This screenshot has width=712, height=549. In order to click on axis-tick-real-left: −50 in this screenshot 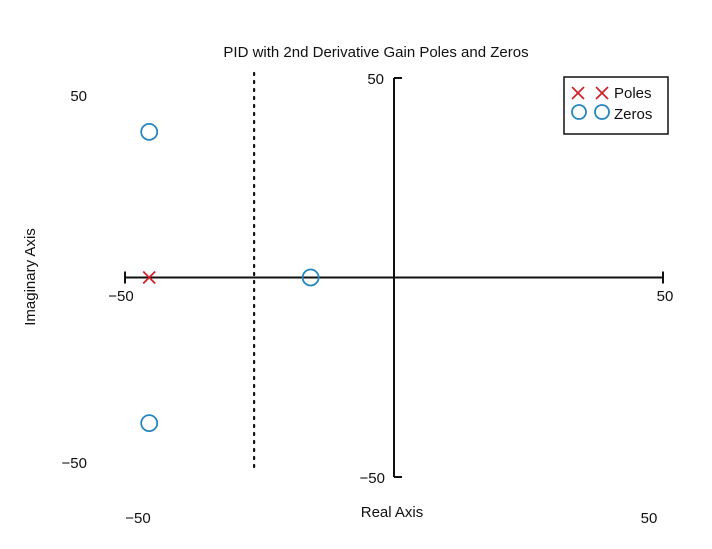, I will do `click(120, 296)`.